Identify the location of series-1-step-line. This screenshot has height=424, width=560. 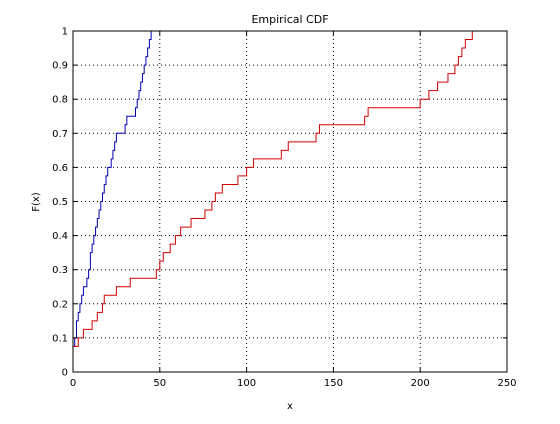
(114, 188).